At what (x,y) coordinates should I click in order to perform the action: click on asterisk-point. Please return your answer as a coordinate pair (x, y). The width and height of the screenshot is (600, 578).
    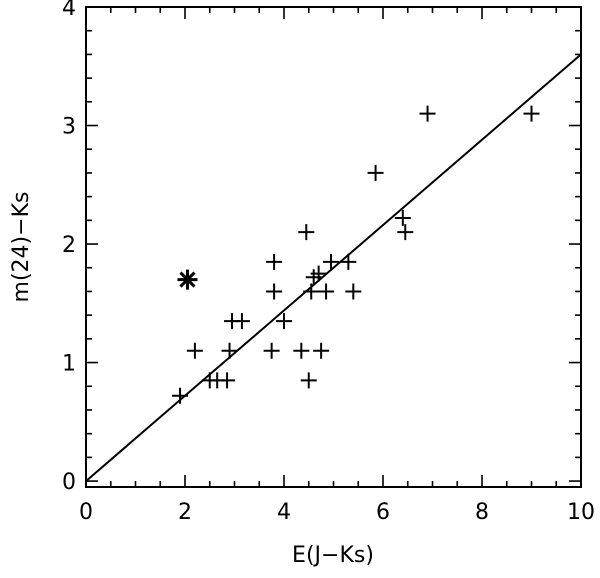
    Looking at the image, I should click on (187, 279).